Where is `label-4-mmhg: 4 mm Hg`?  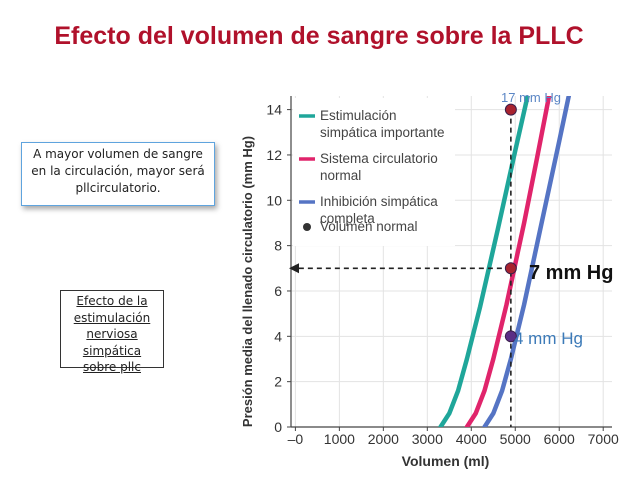 label-4-mmhg: 4 mm Hg is located at coordinates (548, 338).